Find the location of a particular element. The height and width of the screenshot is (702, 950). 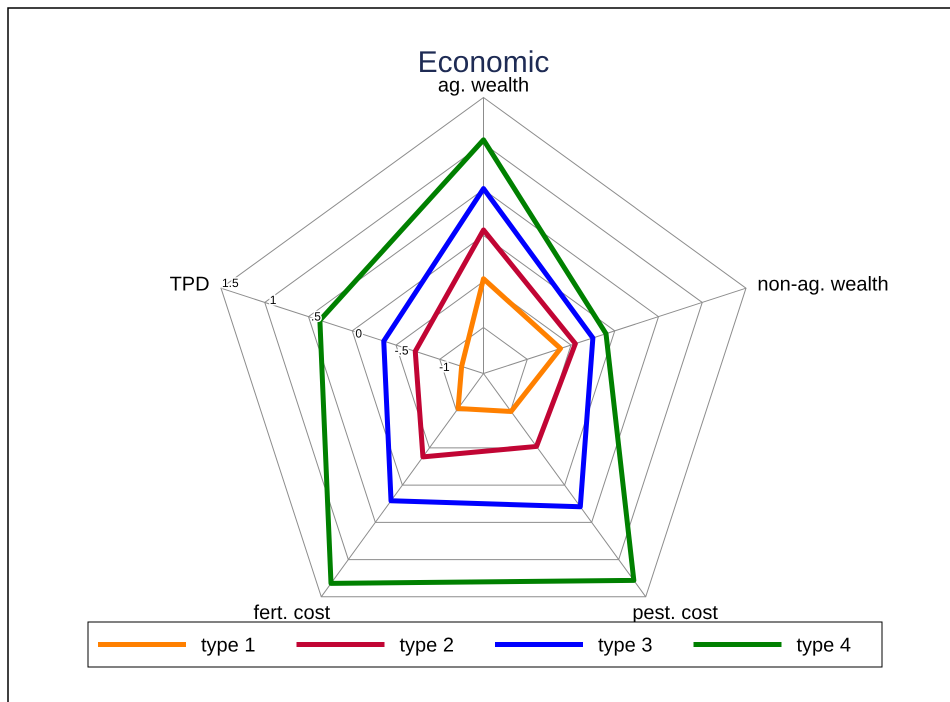

y-tick-label: -1 is located at coordinates (444, 367).